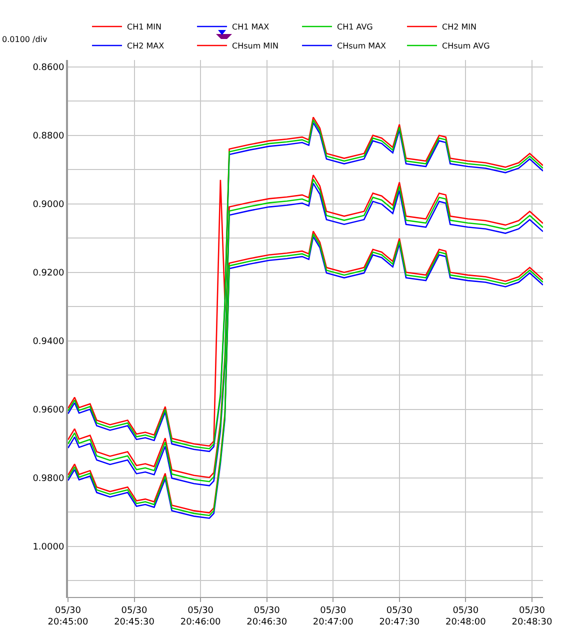 The width and height of the screenshot is (573, 640). I want to click on x-tick-label: 05/30 20:47:00, so click(333, 617).